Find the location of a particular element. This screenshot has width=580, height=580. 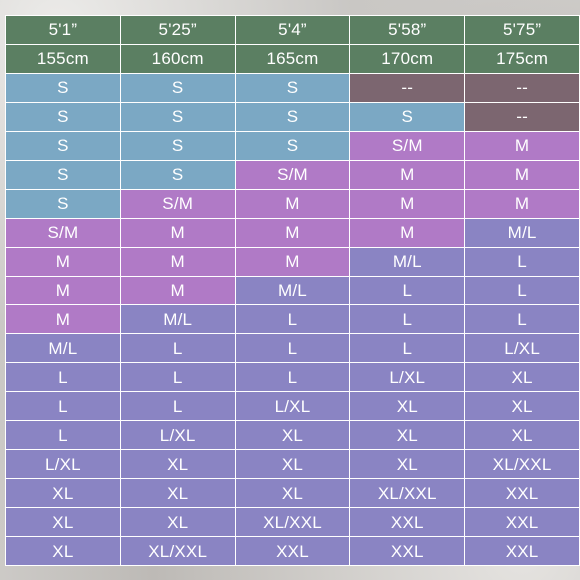

header-height-ft: 5'75” is located at coordinates (522, 30).